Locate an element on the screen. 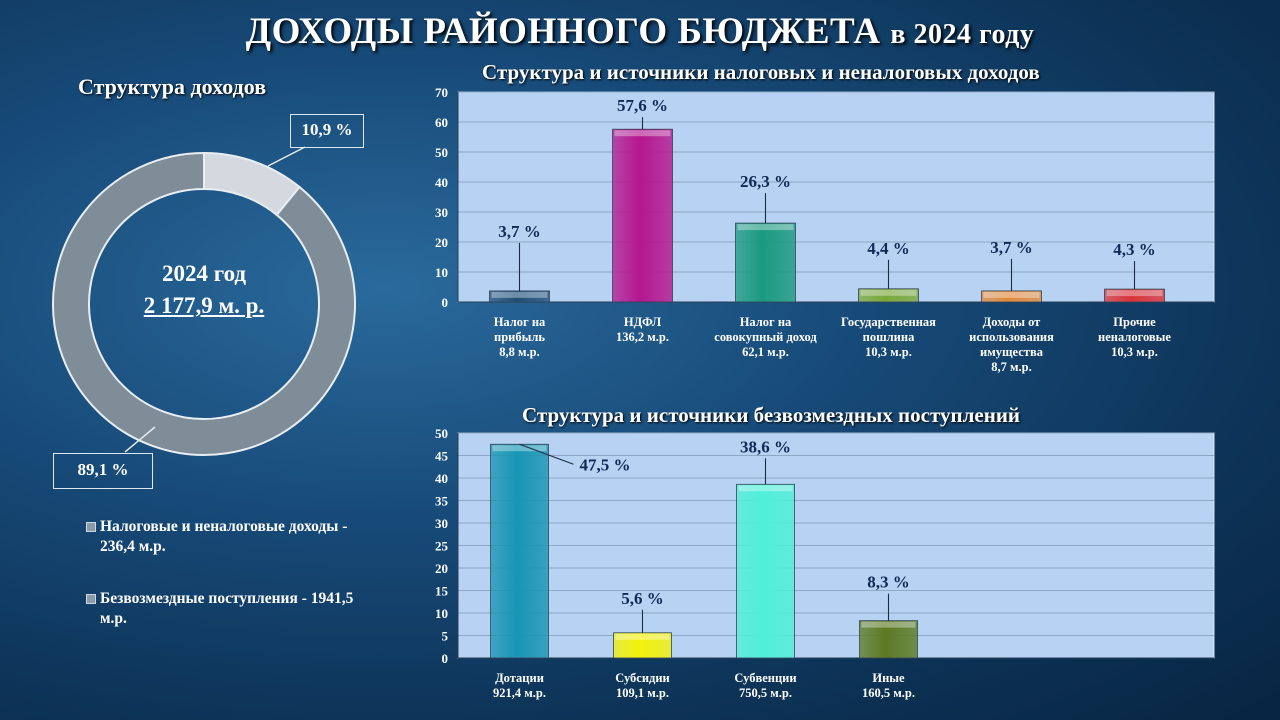 This screenshot has height=720, width=1280. legend-item-gratuitous: Безвозмездные поступления - 1941,5 м.р. is located at coordinates (233, 609).